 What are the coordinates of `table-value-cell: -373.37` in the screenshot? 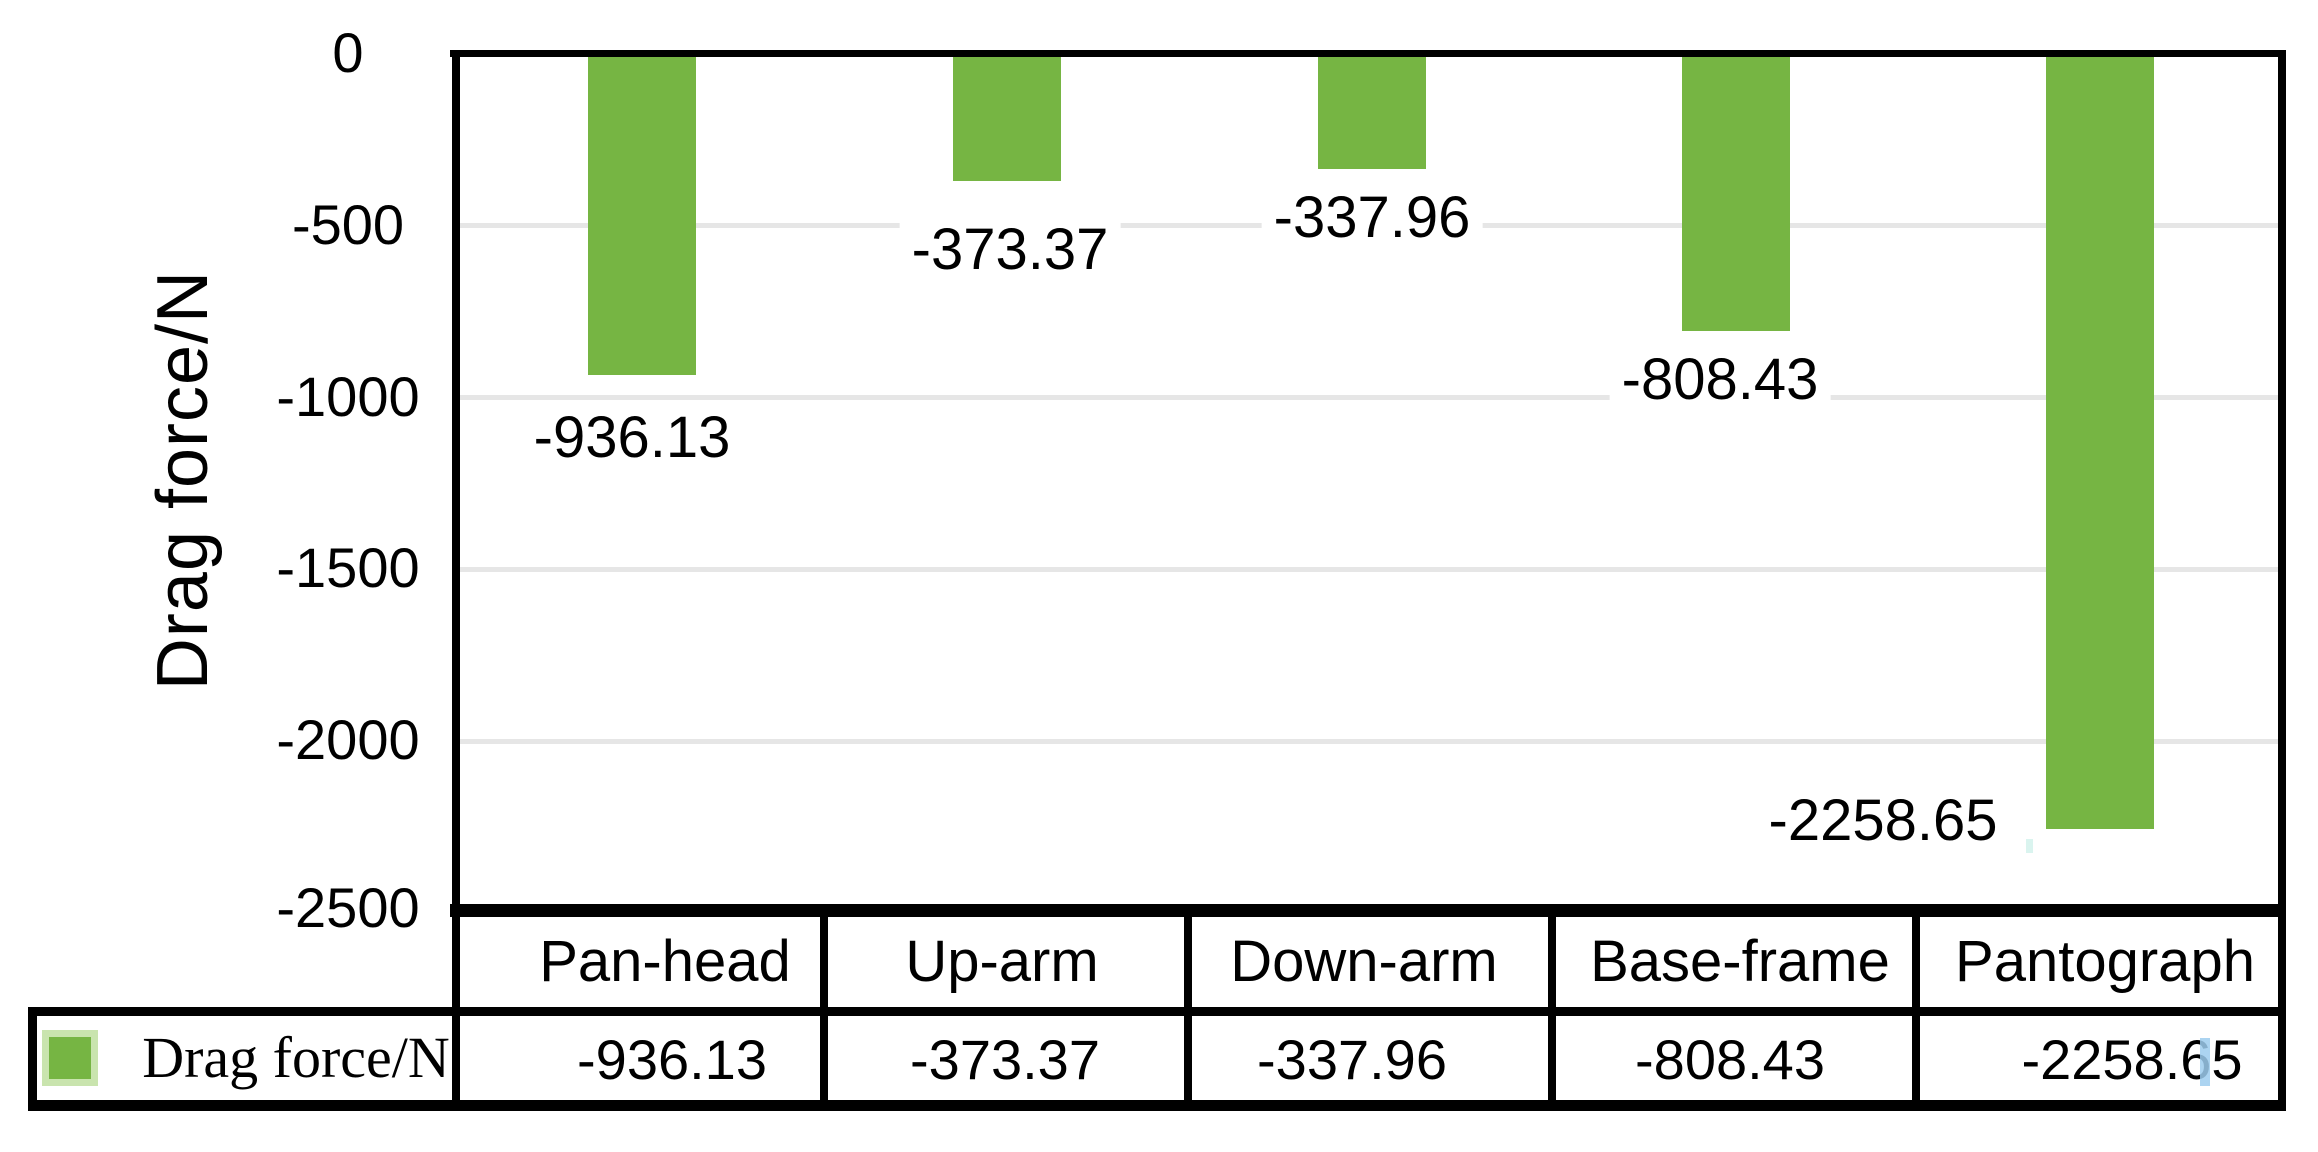 It's located at (1005, 1059).